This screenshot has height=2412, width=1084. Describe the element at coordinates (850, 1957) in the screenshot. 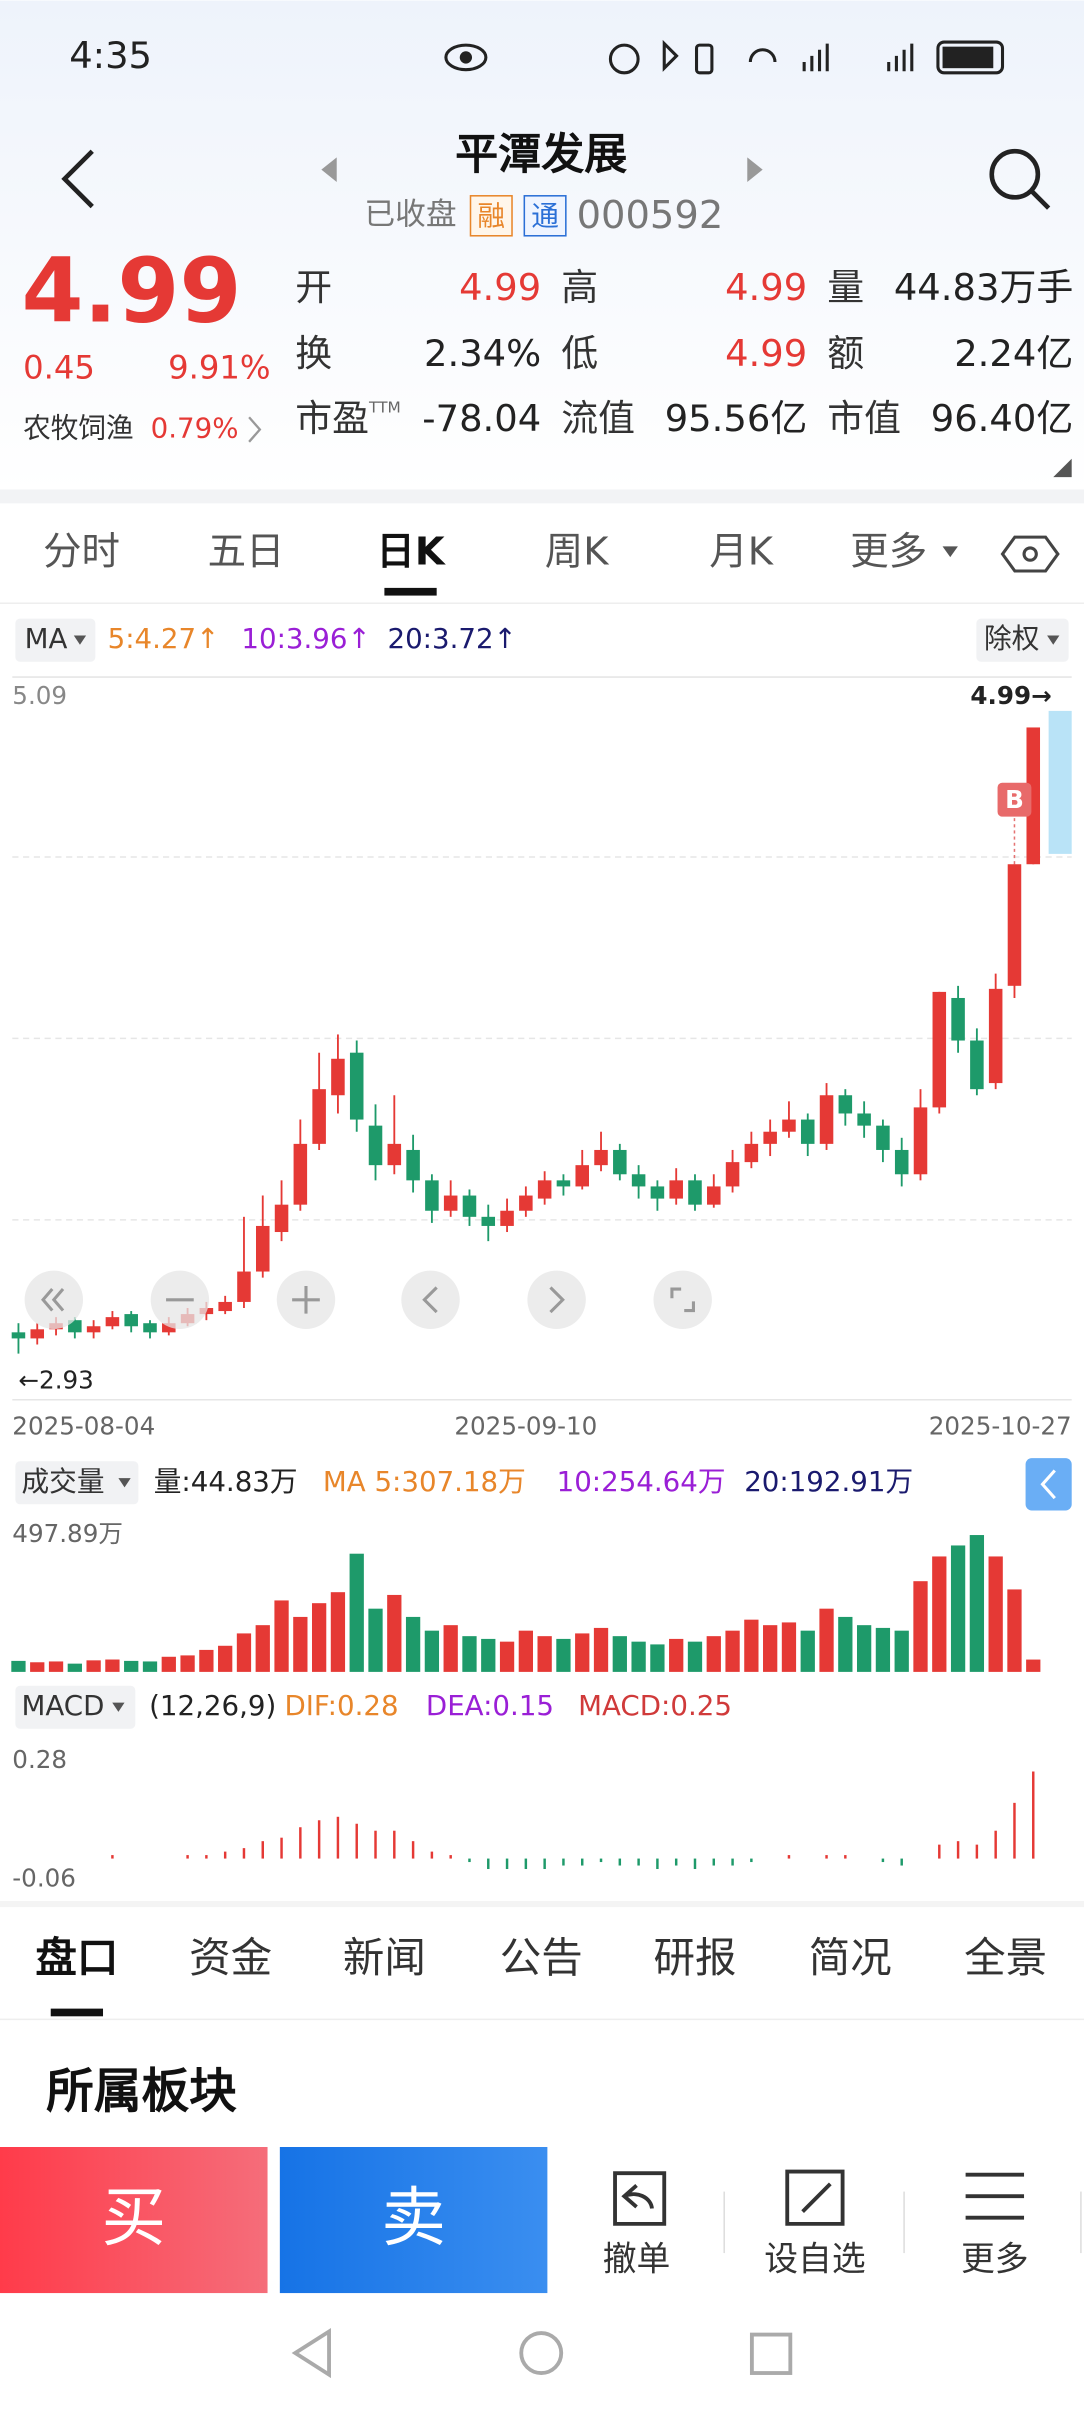

I see `info-tab: 简况` at that location.